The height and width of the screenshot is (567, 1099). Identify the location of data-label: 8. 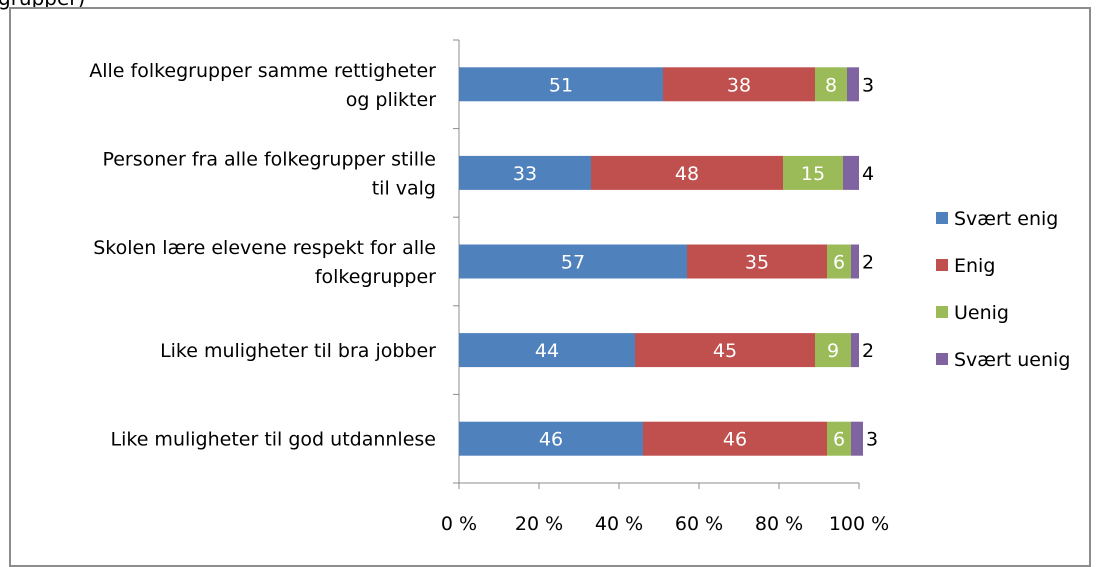
(831, 85).